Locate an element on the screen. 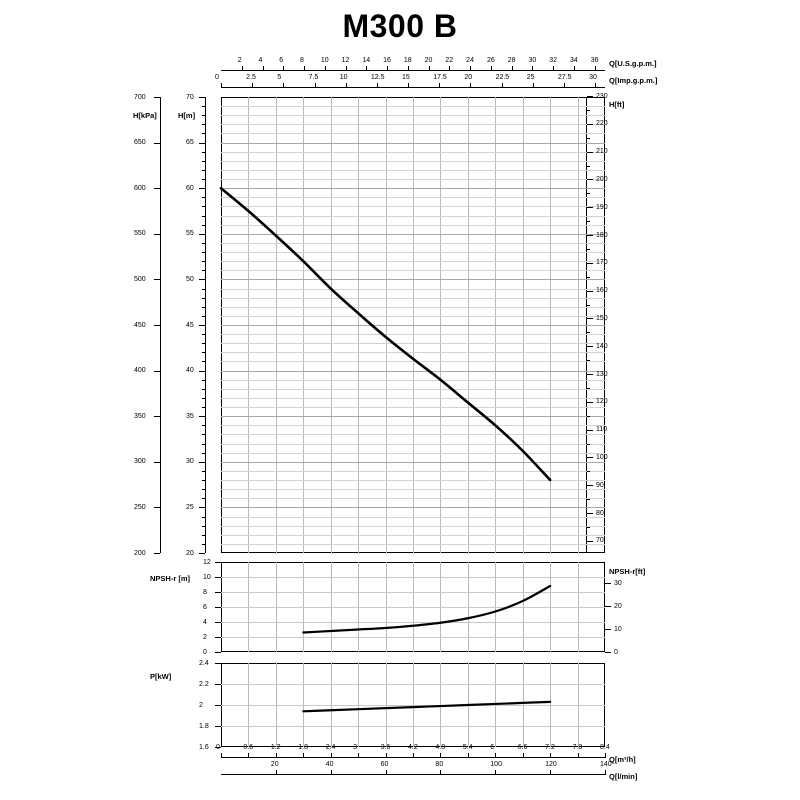 Image resolution: width=800 pixels, height=800 pixels. tick-label-q-m3h: 7.8 is located at coordinates (577, 747).